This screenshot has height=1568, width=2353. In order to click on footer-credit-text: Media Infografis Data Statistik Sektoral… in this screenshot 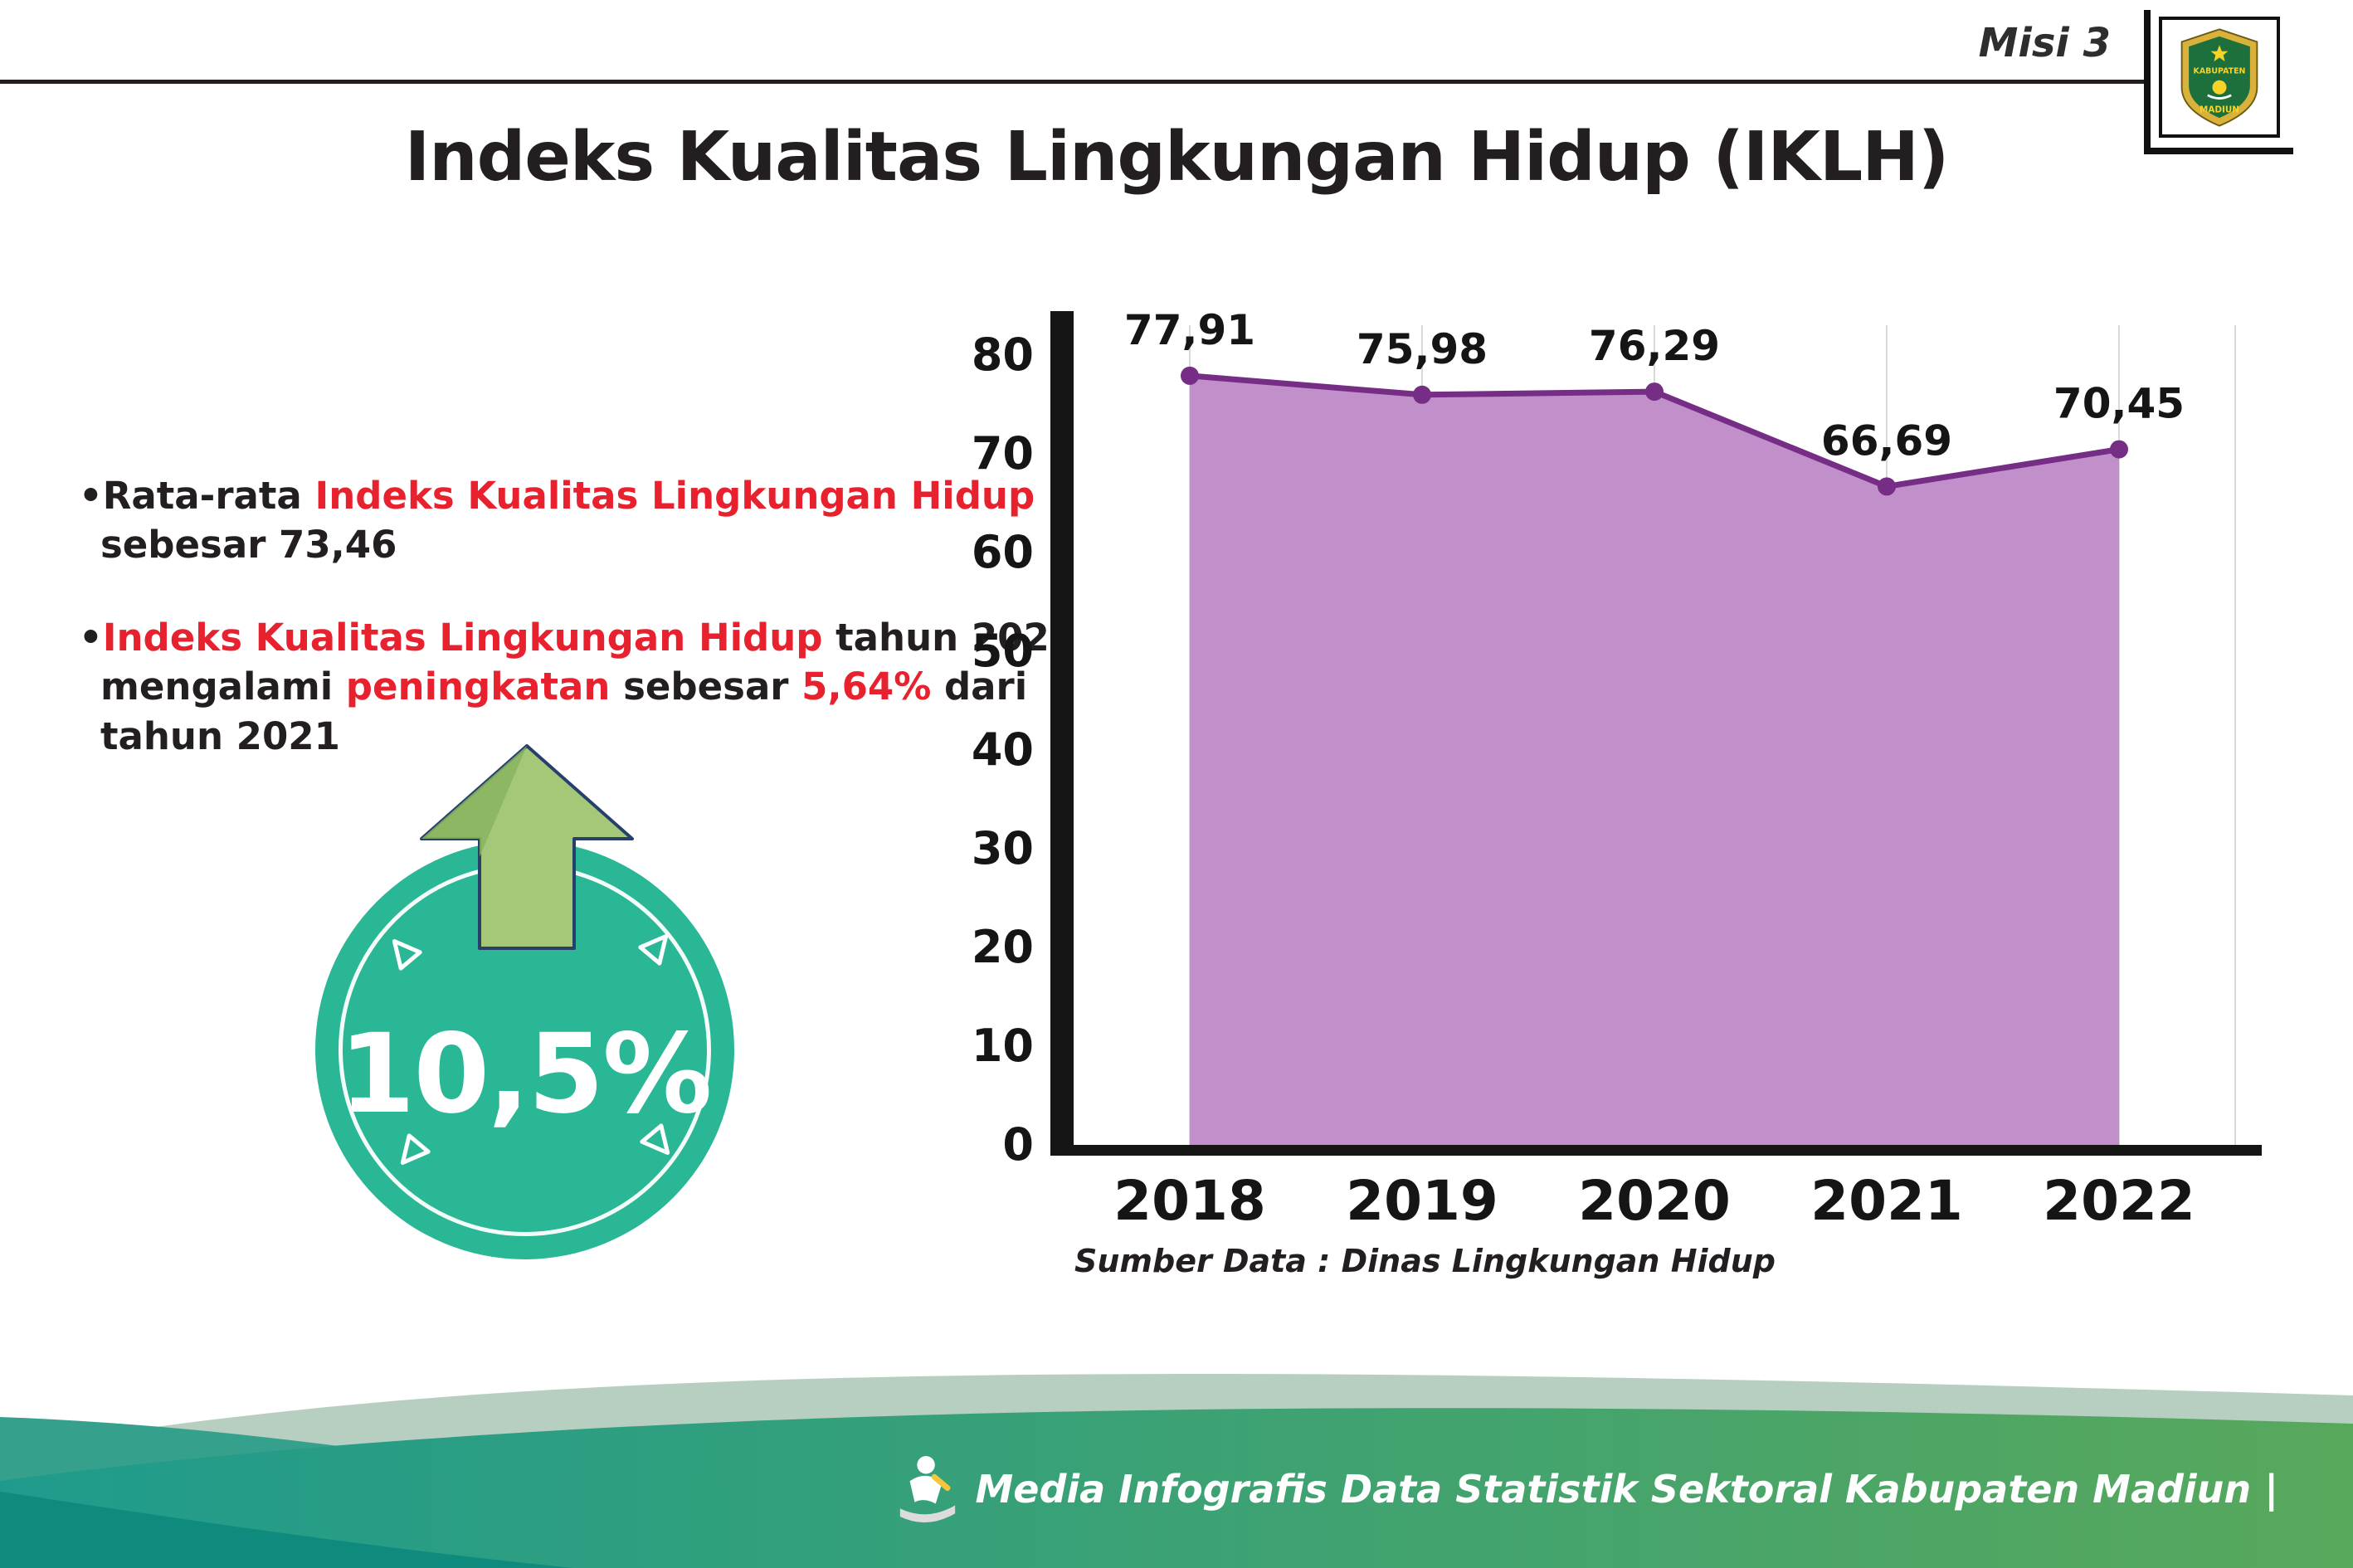, I will do `click(1626, 1489)`.